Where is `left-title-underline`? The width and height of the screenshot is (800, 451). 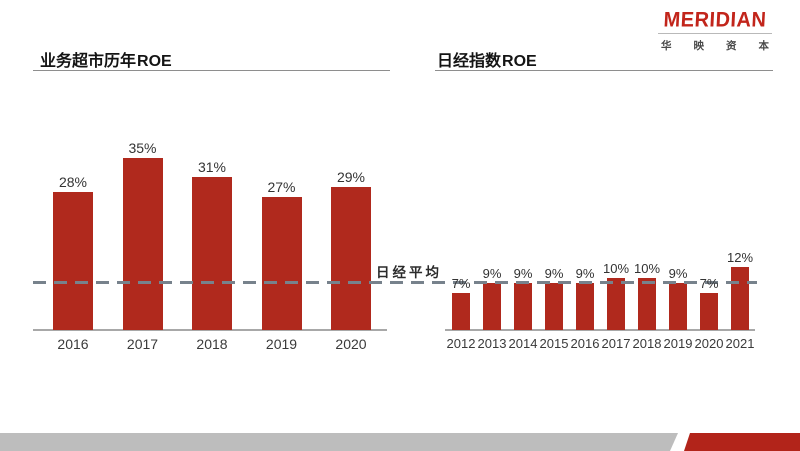 left-title-underline is located at coordinates (211, 70).